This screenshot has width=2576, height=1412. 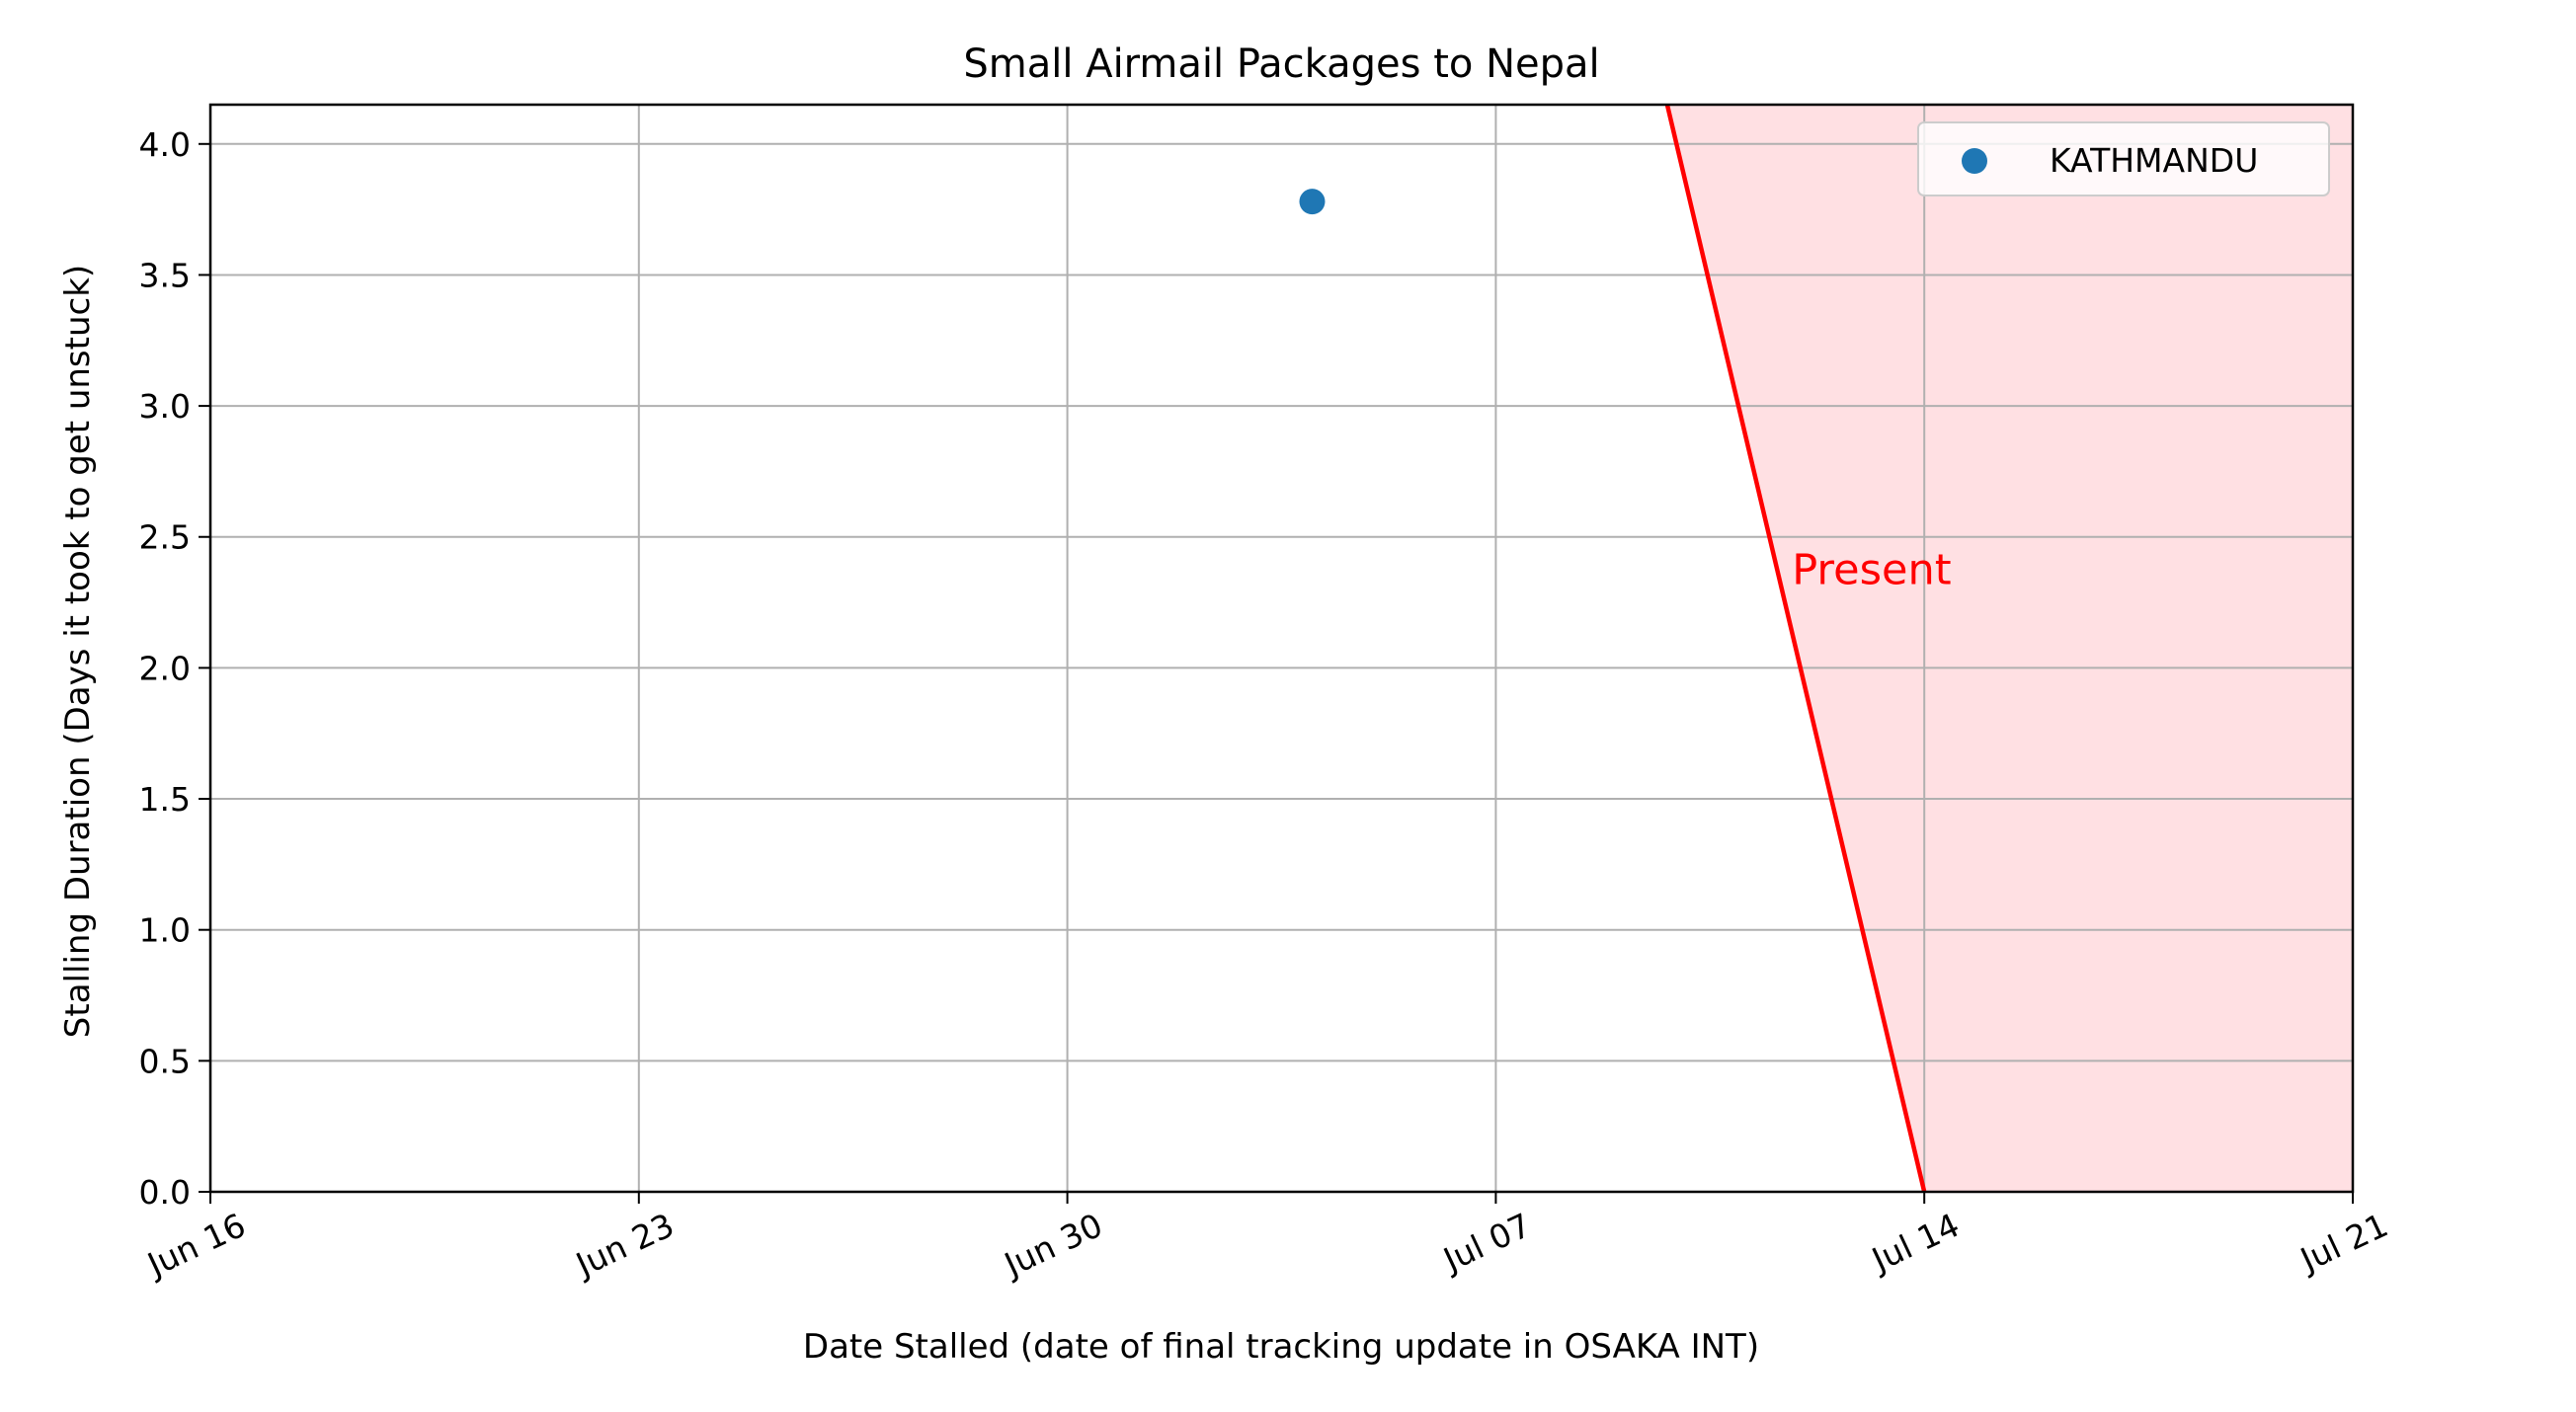 I want to click on chart-title: Small Airmail Packages to Nepal, so click(x=1281, y=64).